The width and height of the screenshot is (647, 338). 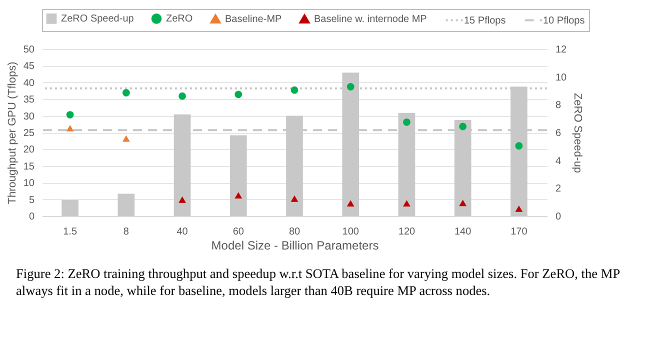 What do you see at coordinates (182, 232) in the screenshot?
I see `x-tick-label: 40` at bounding box center [182, 232].